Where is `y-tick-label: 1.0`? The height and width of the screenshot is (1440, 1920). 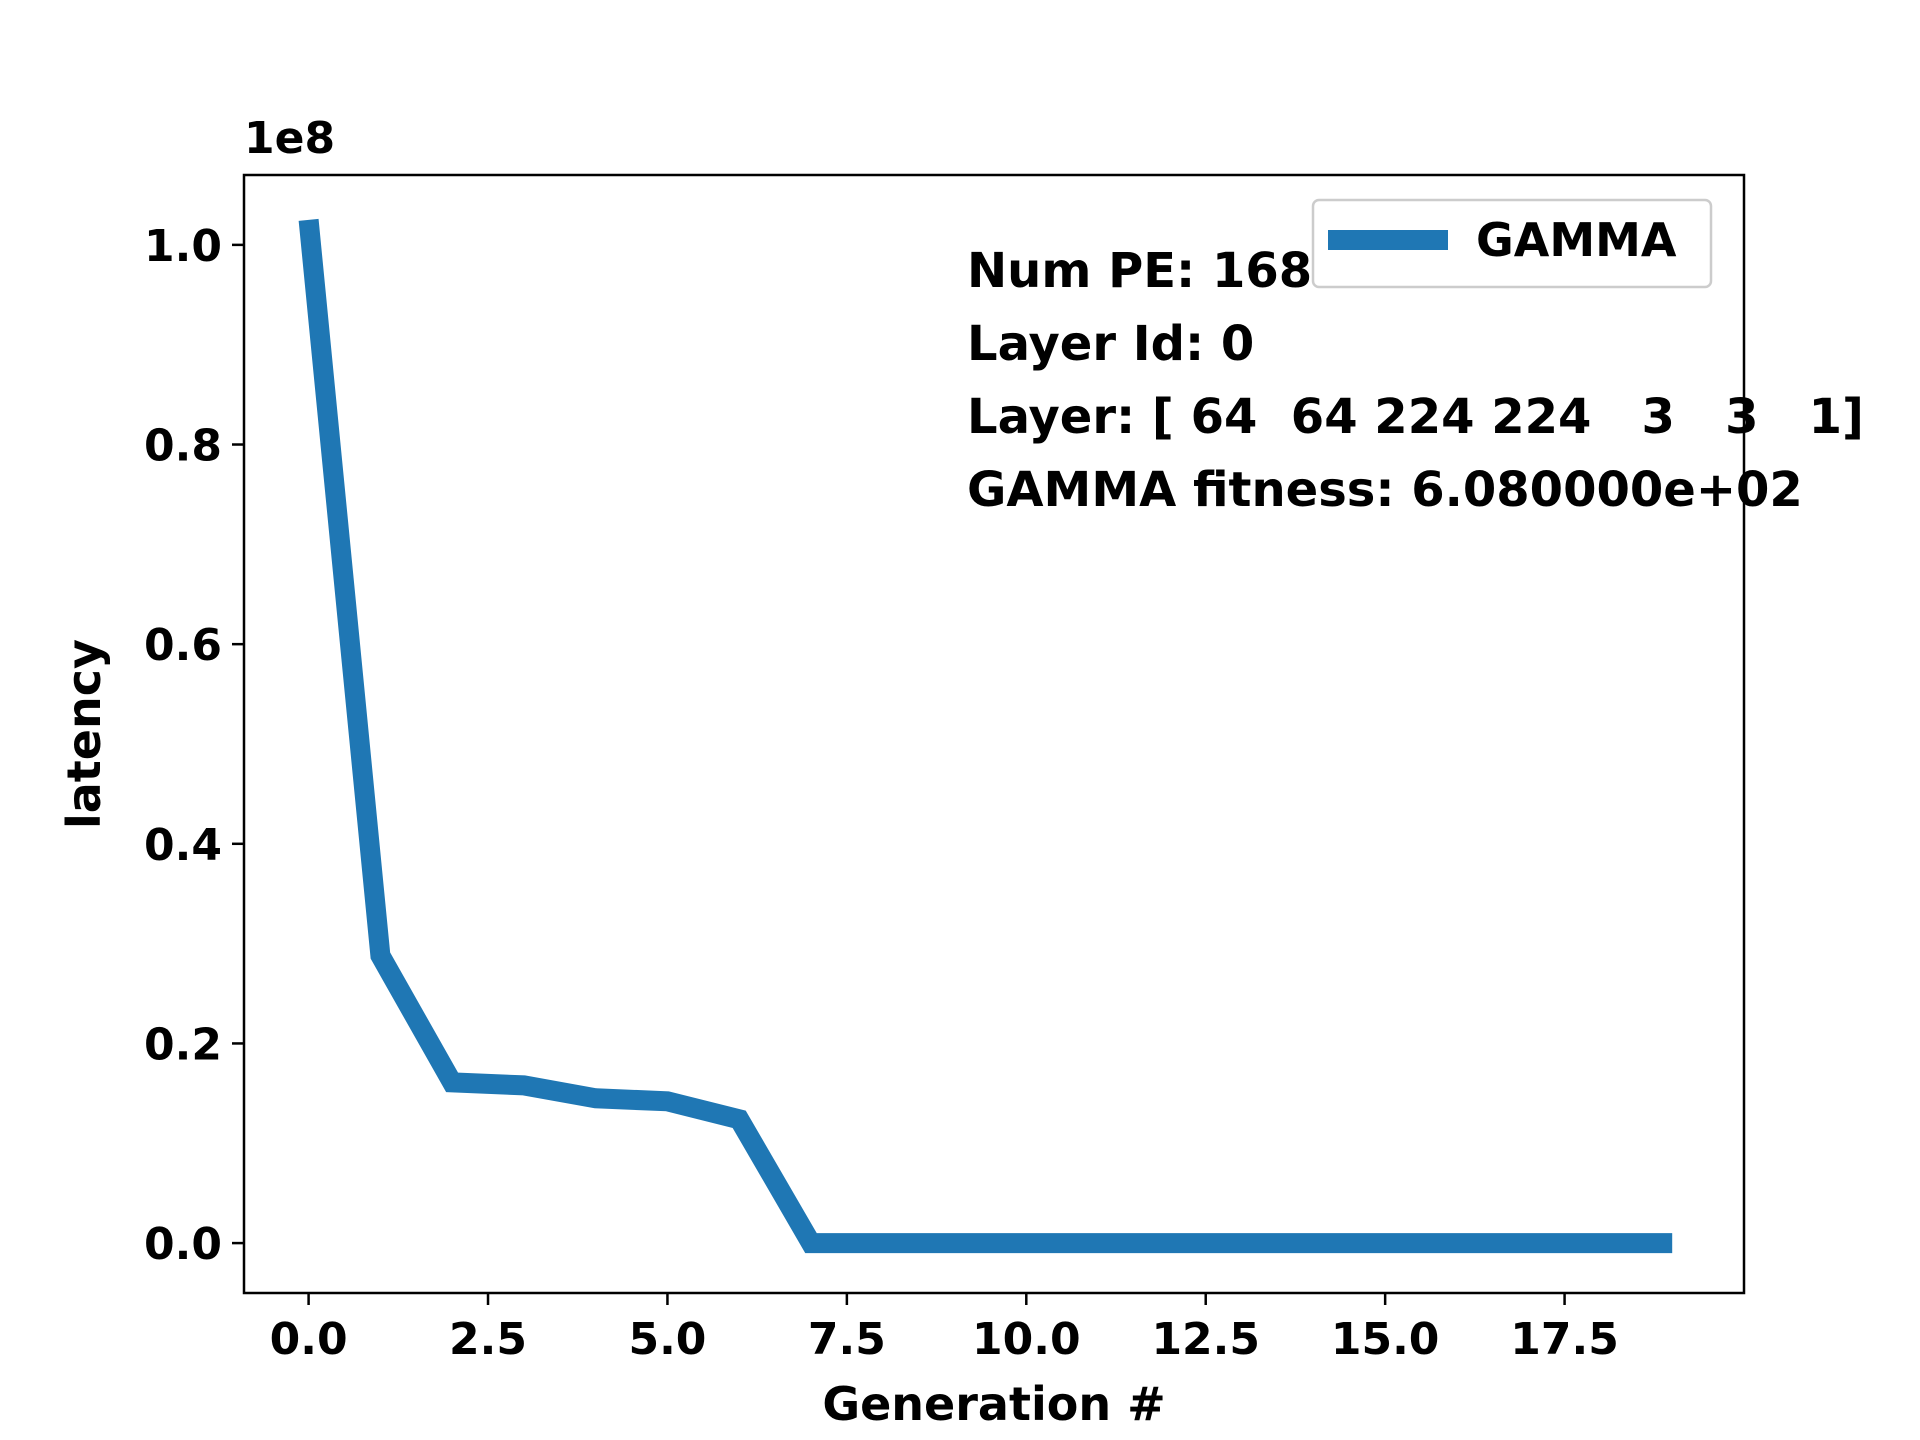 y-tick-label: 1.0 is located at coordinates (183, 246).